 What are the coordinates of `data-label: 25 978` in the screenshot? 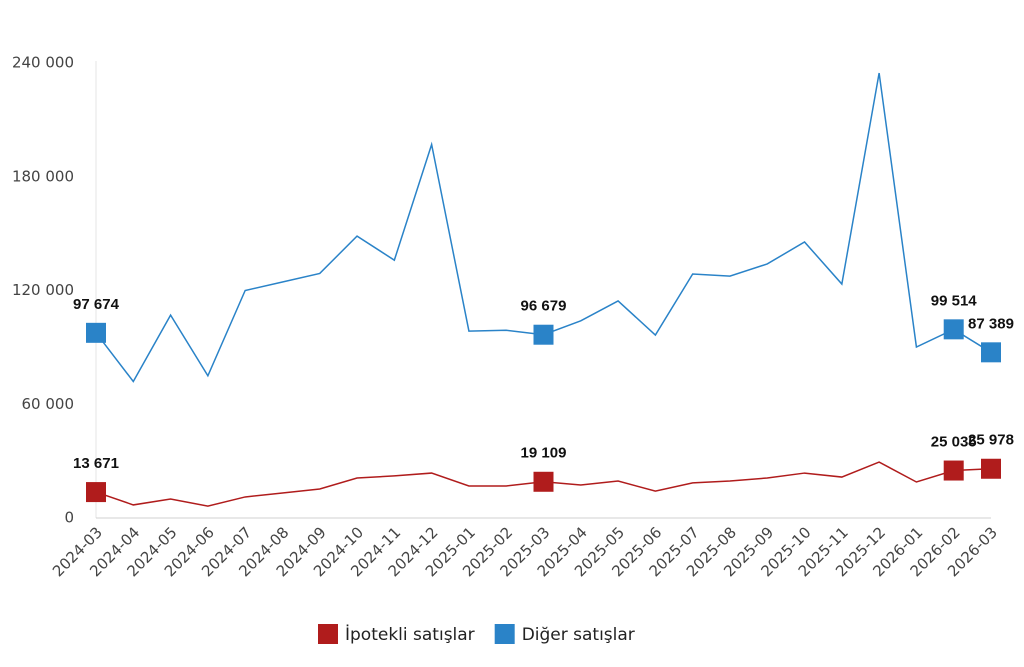 It's located at (991, 440).